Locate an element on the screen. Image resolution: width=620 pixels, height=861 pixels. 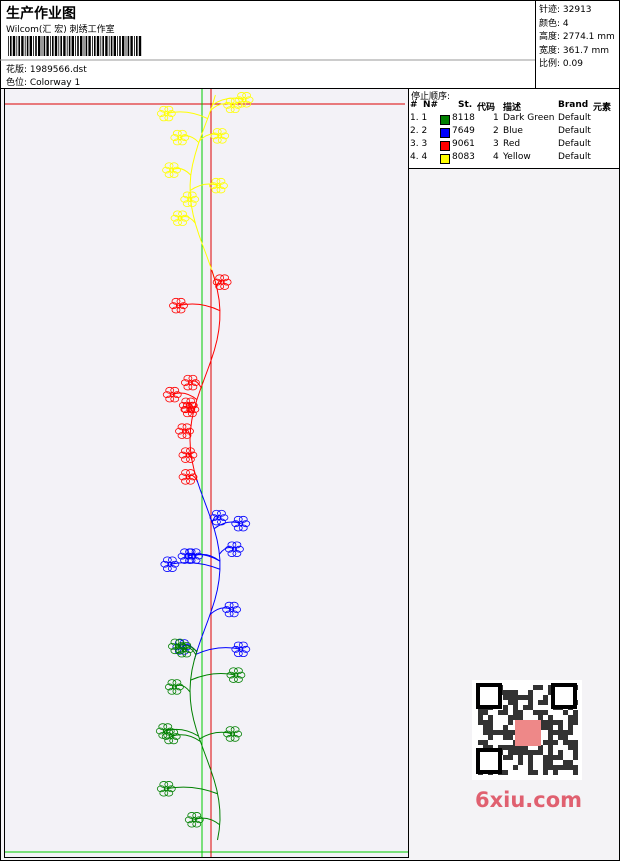
stem is located at coordinates (205, 745).